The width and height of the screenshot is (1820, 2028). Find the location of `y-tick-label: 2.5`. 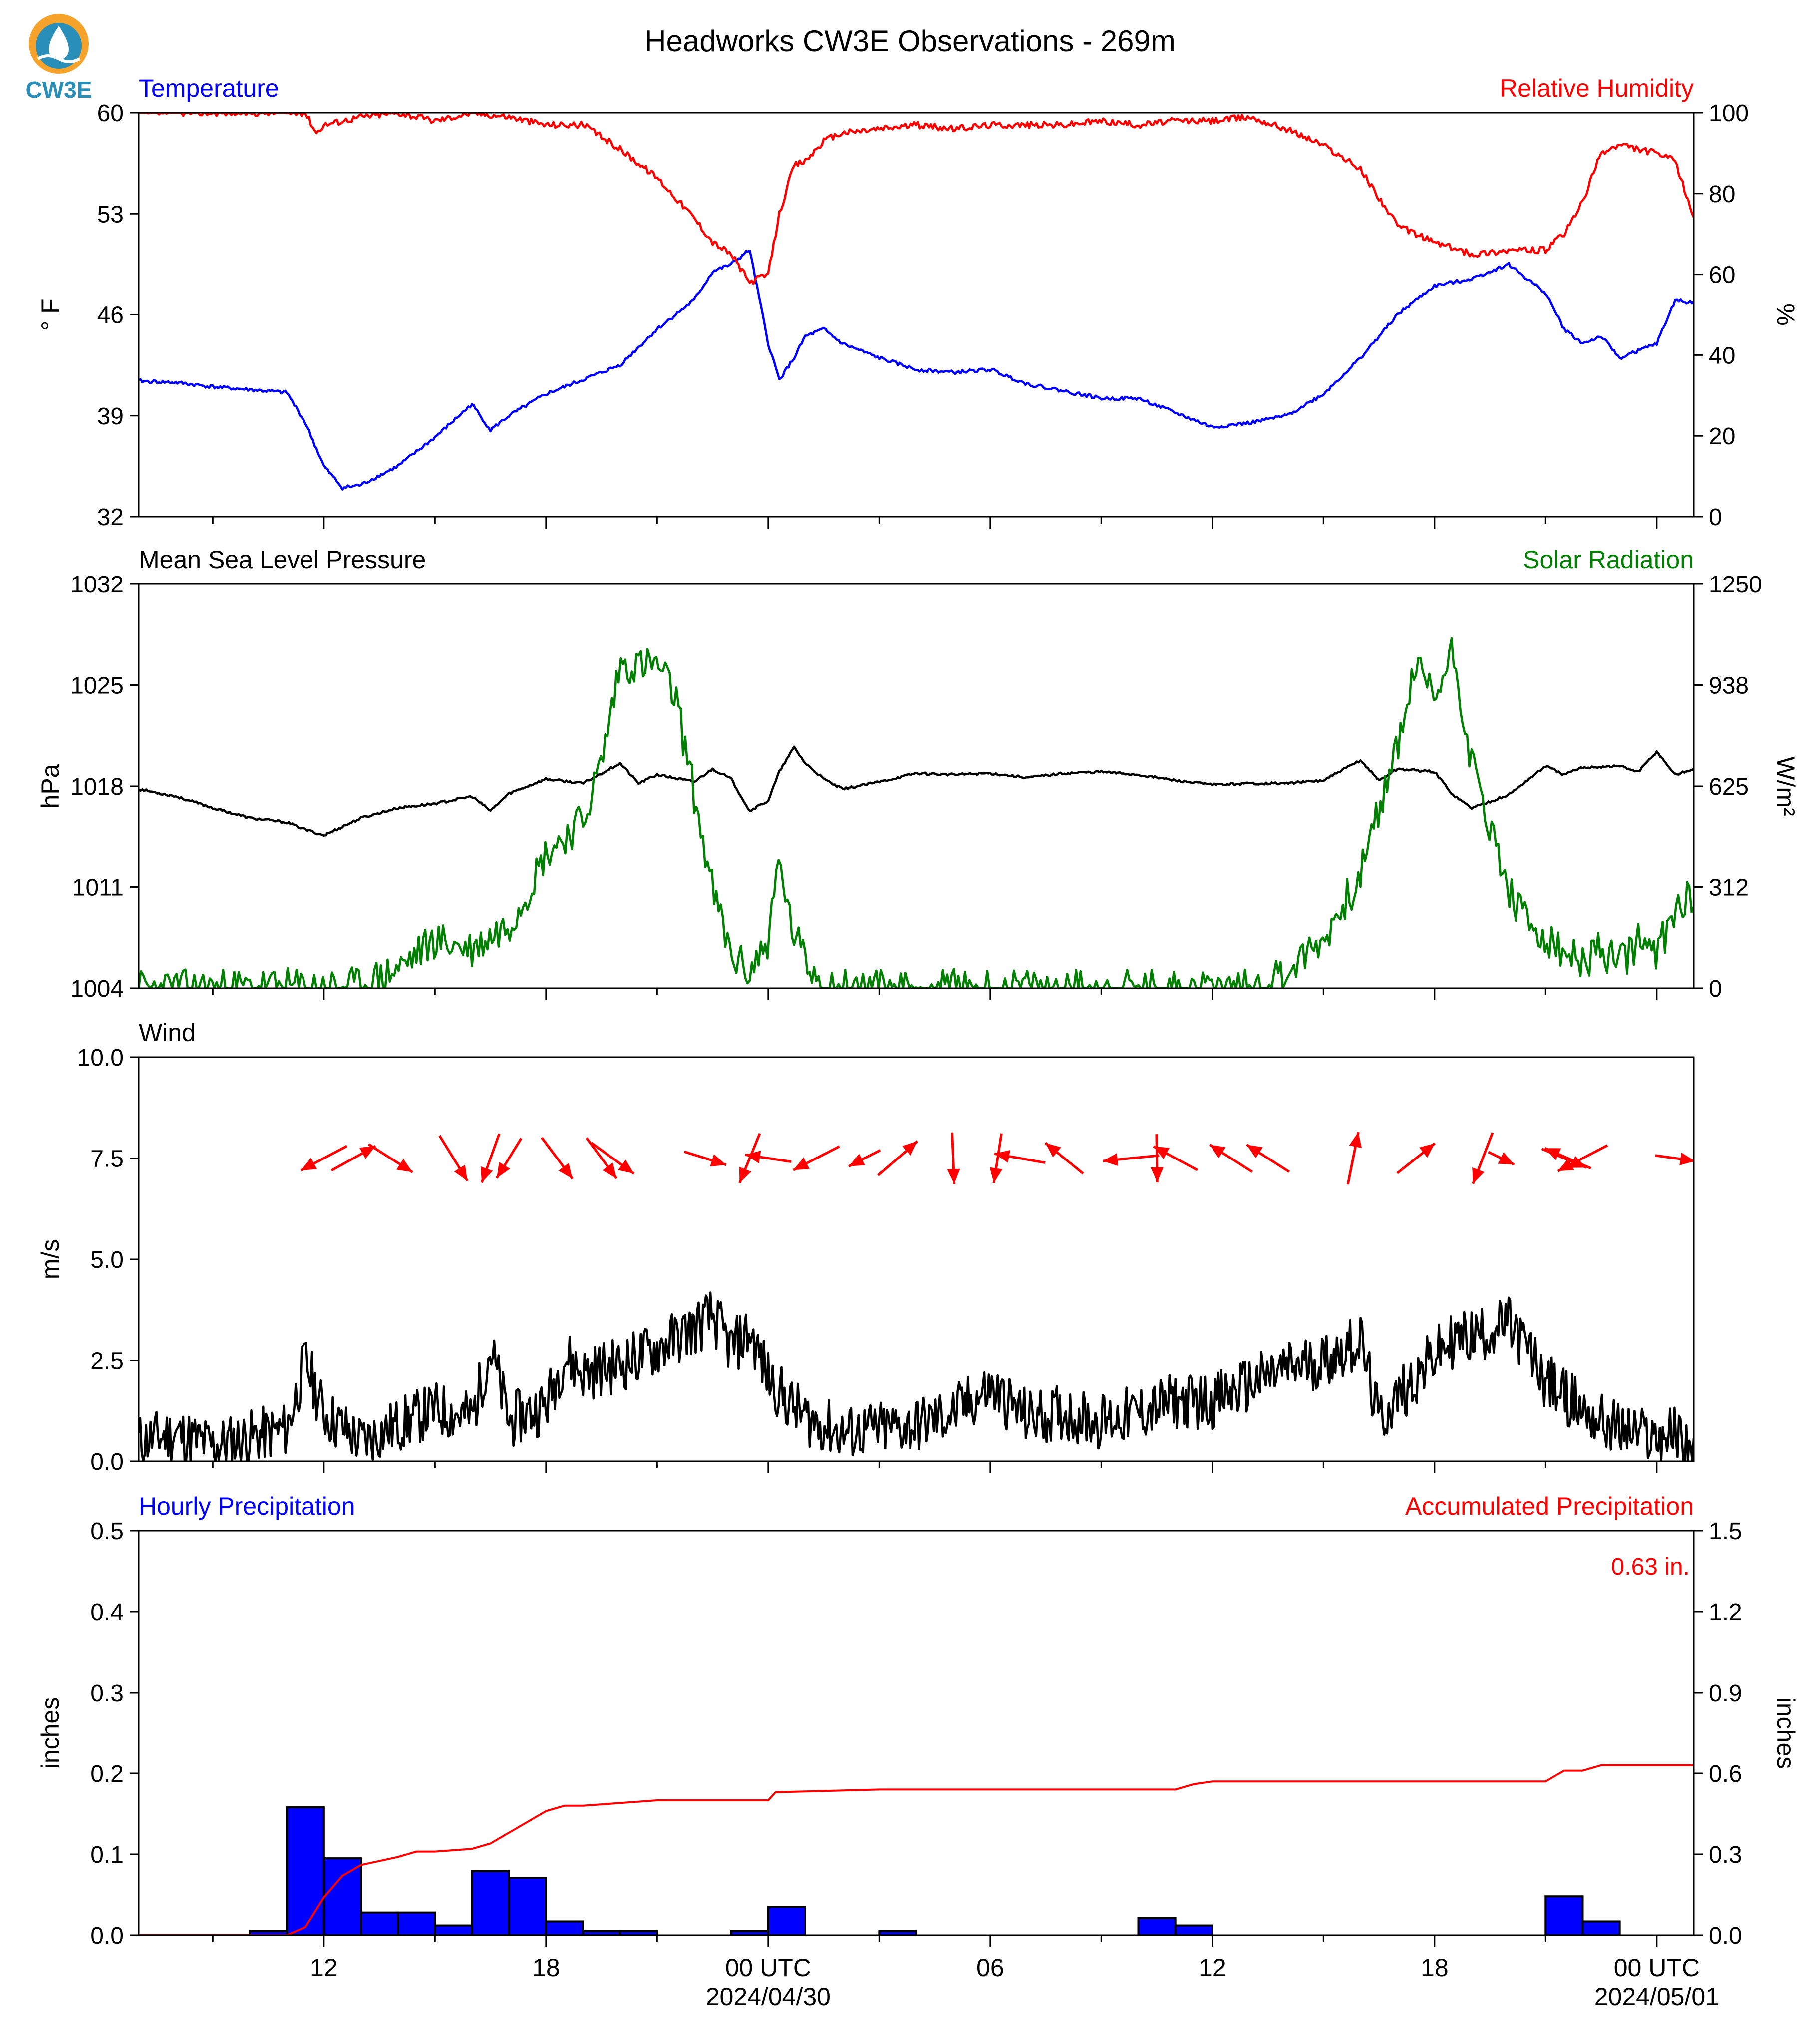

y-tick-label: 2.5 is located at coordinates (107, 1361).